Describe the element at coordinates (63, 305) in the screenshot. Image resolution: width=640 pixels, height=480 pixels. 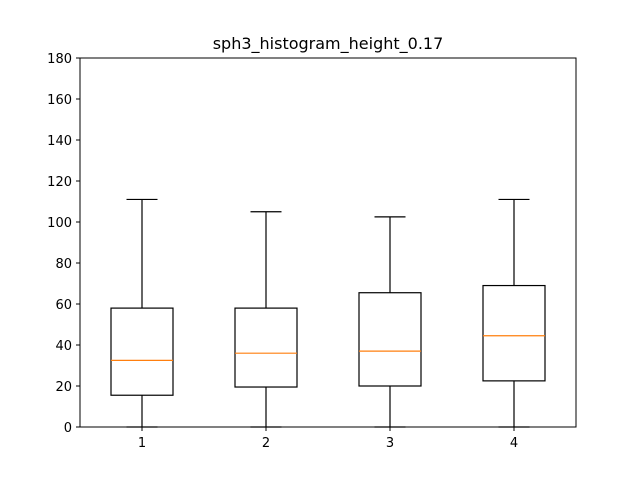
I see `y-tick-label: 60` at that location.